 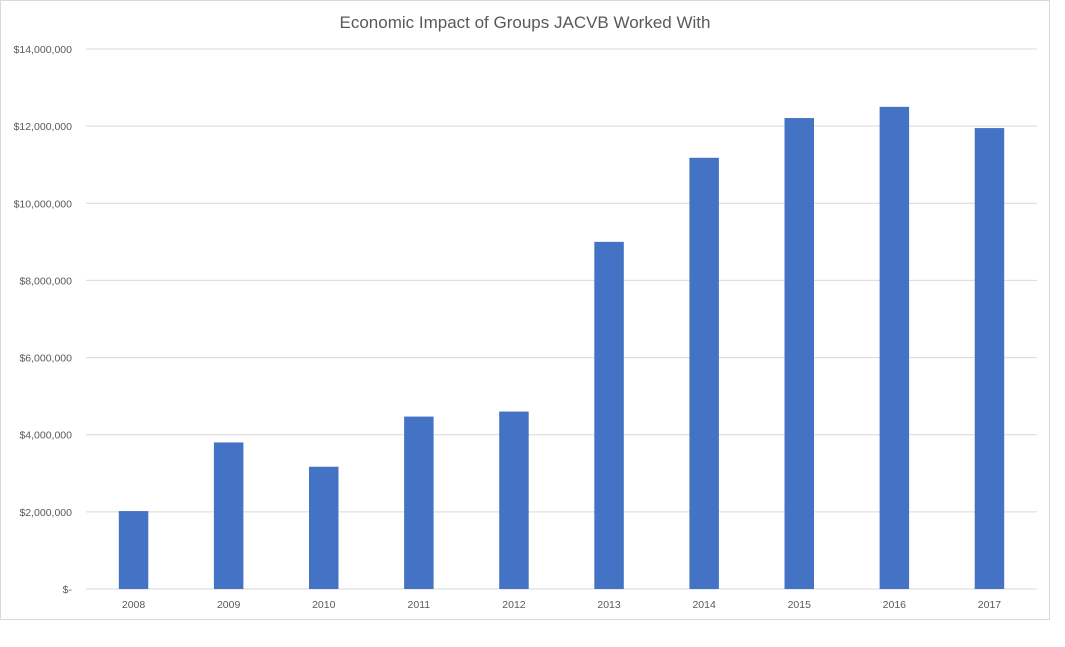 What do you see at coordinates (45, 359) in the screenshot?
I see `y-tick-label: $6,000,000` at bounding box center [45, 359].